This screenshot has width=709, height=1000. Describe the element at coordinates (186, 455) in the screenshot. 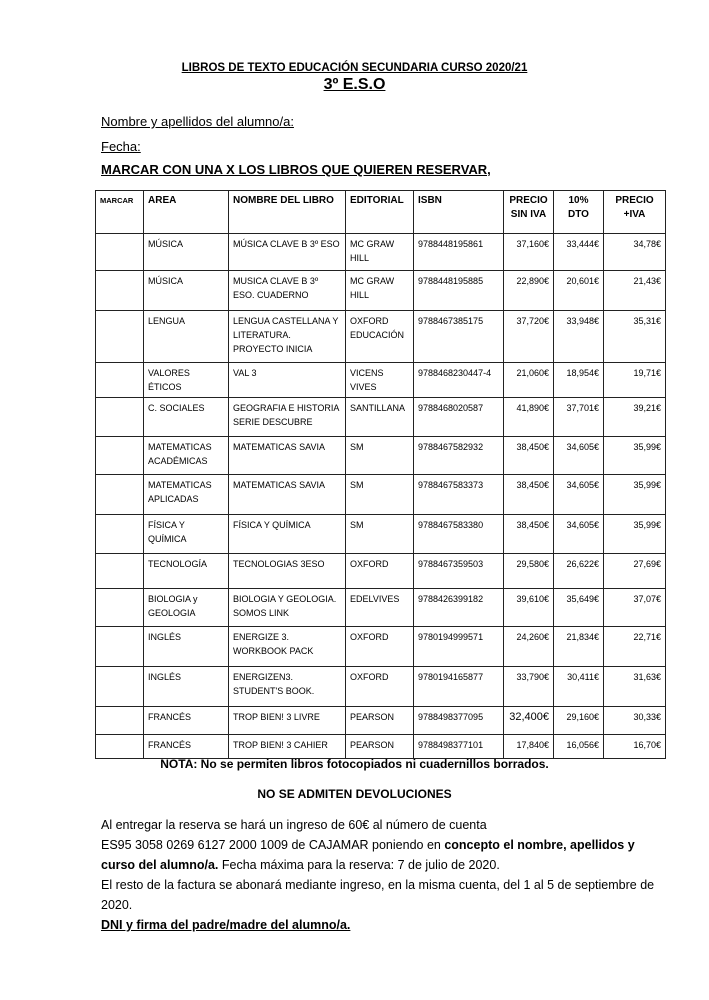

I see `table-cell: MATEMATICAS ACADÉMICAS` at that location.